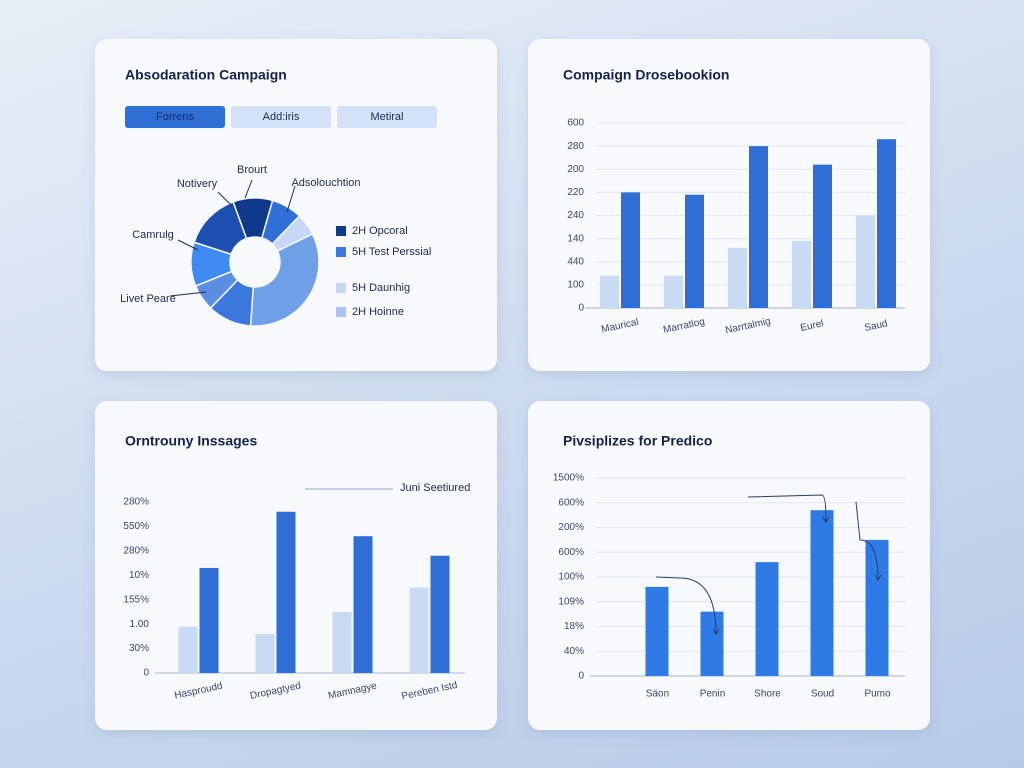  I want to click on x-tick-label: Pumo, so click(877, 694).